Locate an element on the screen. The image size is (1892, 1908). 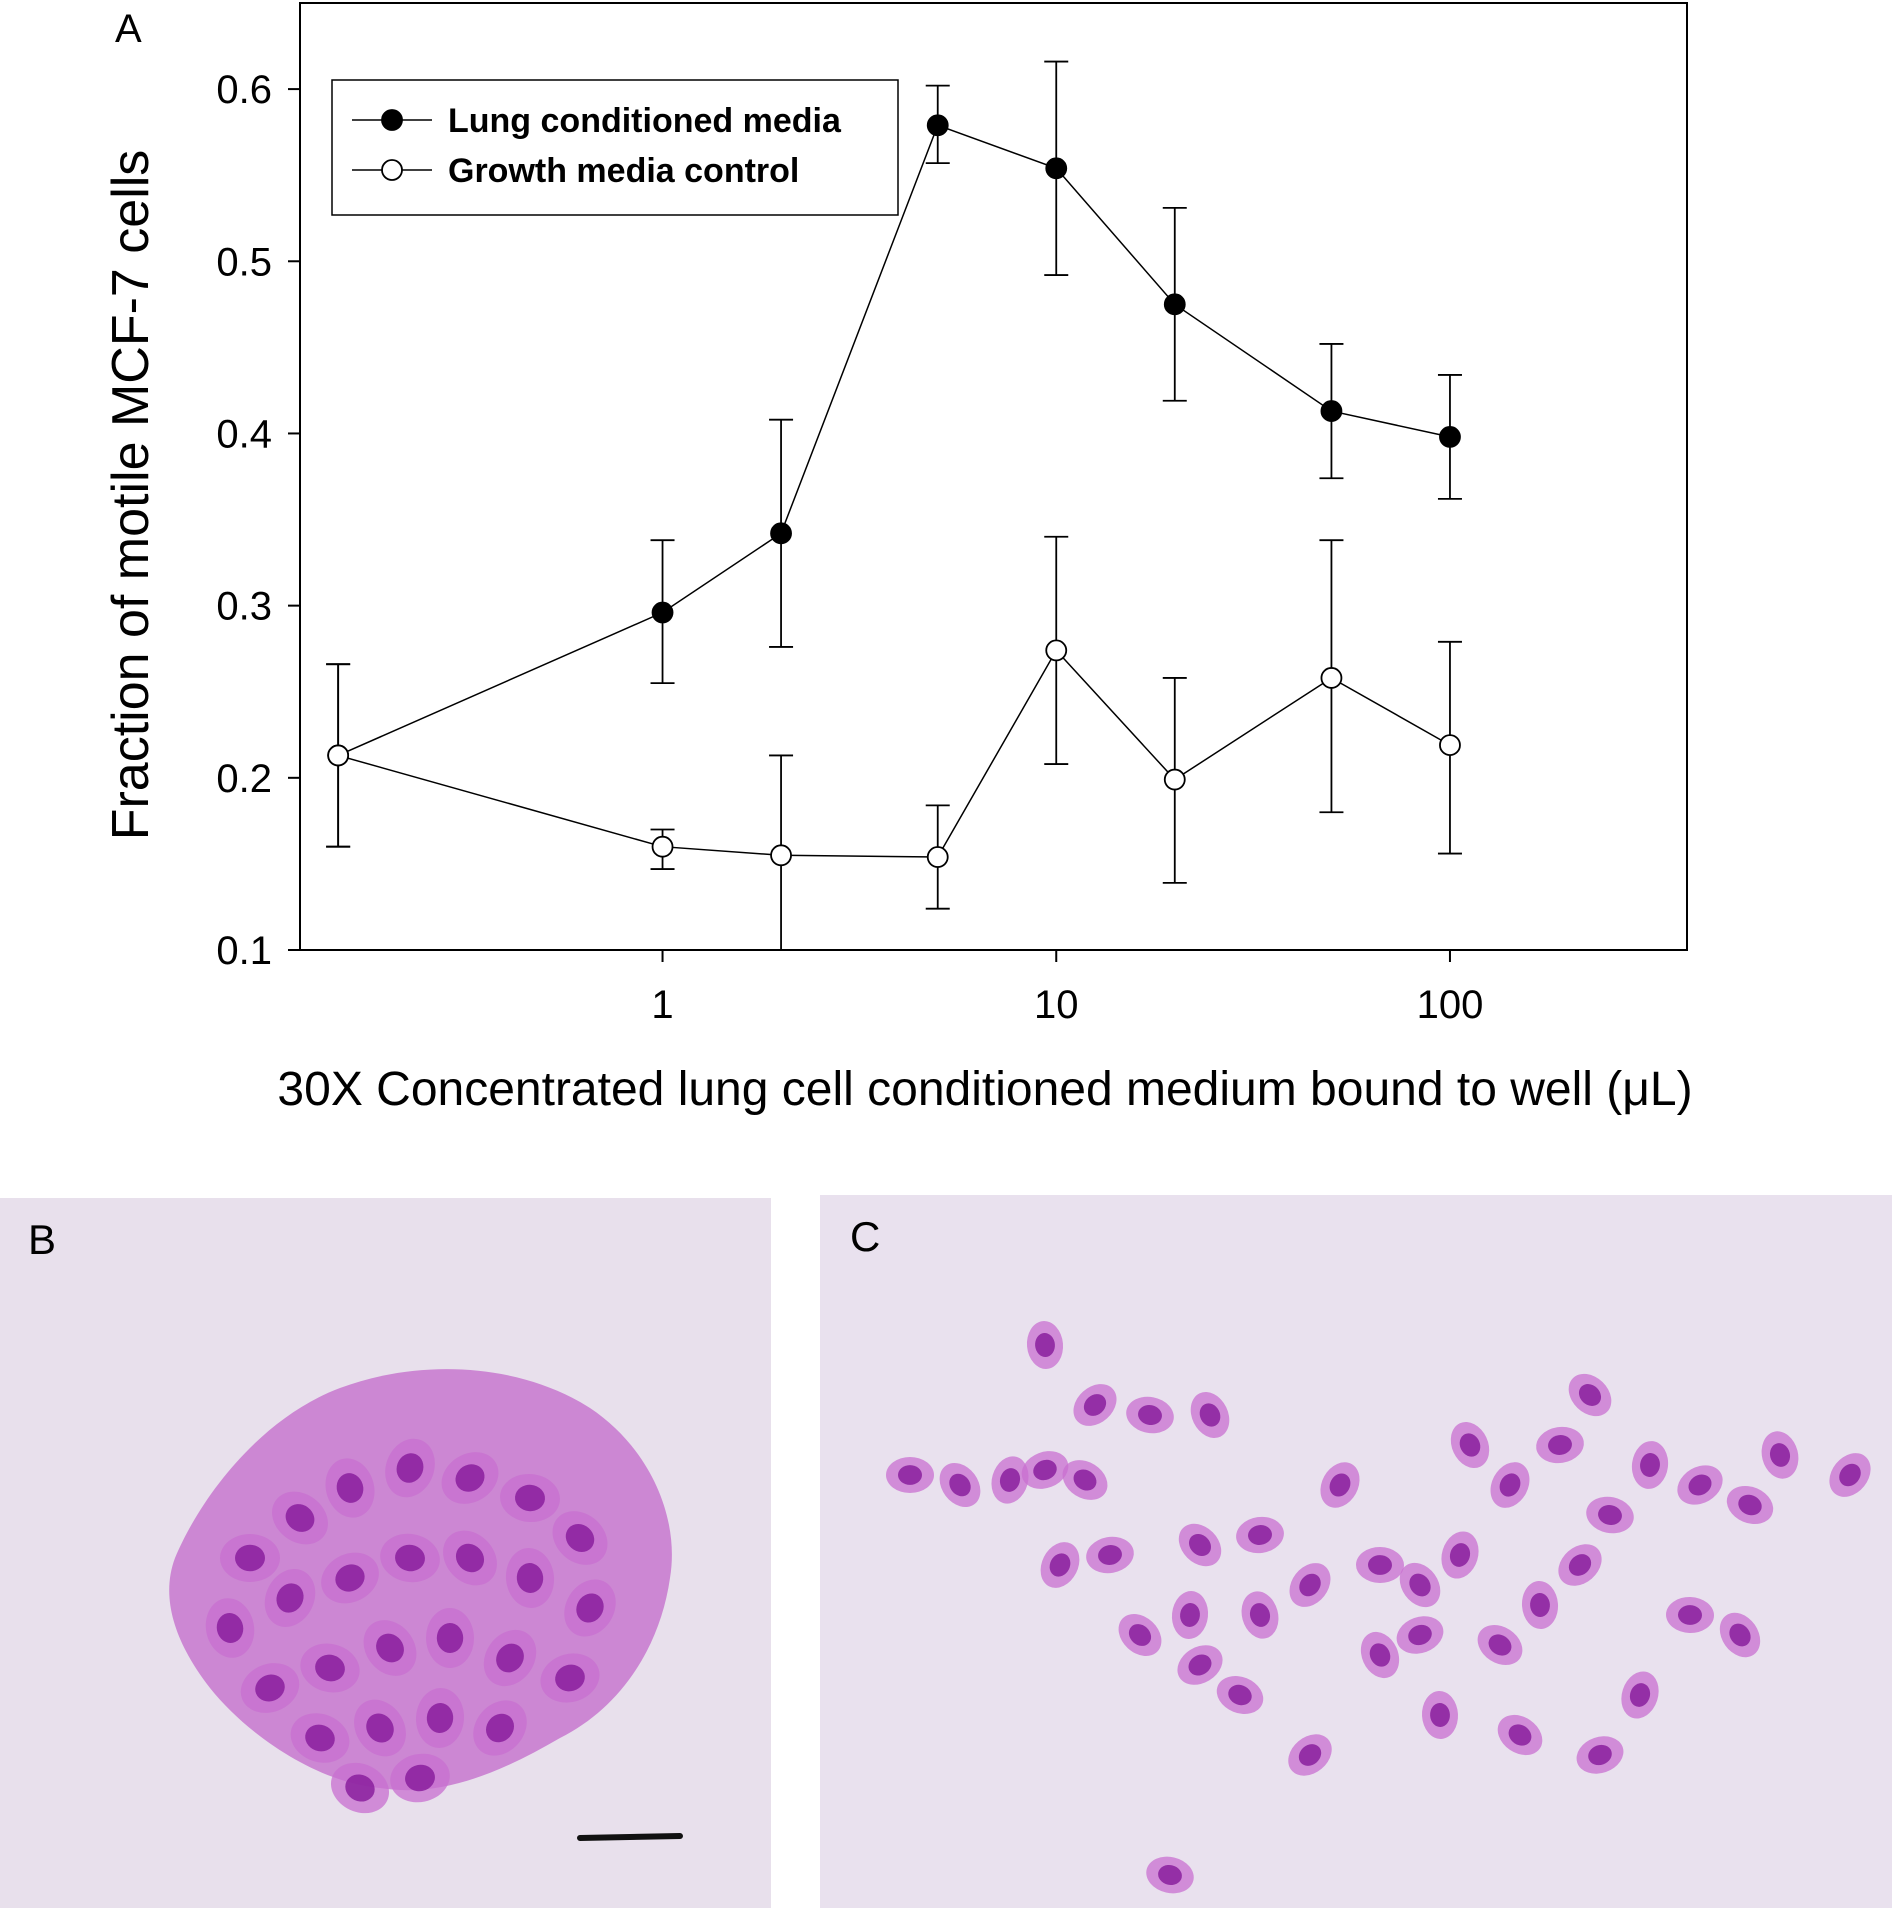
scale-bar is located at coordinates (630, 1837).